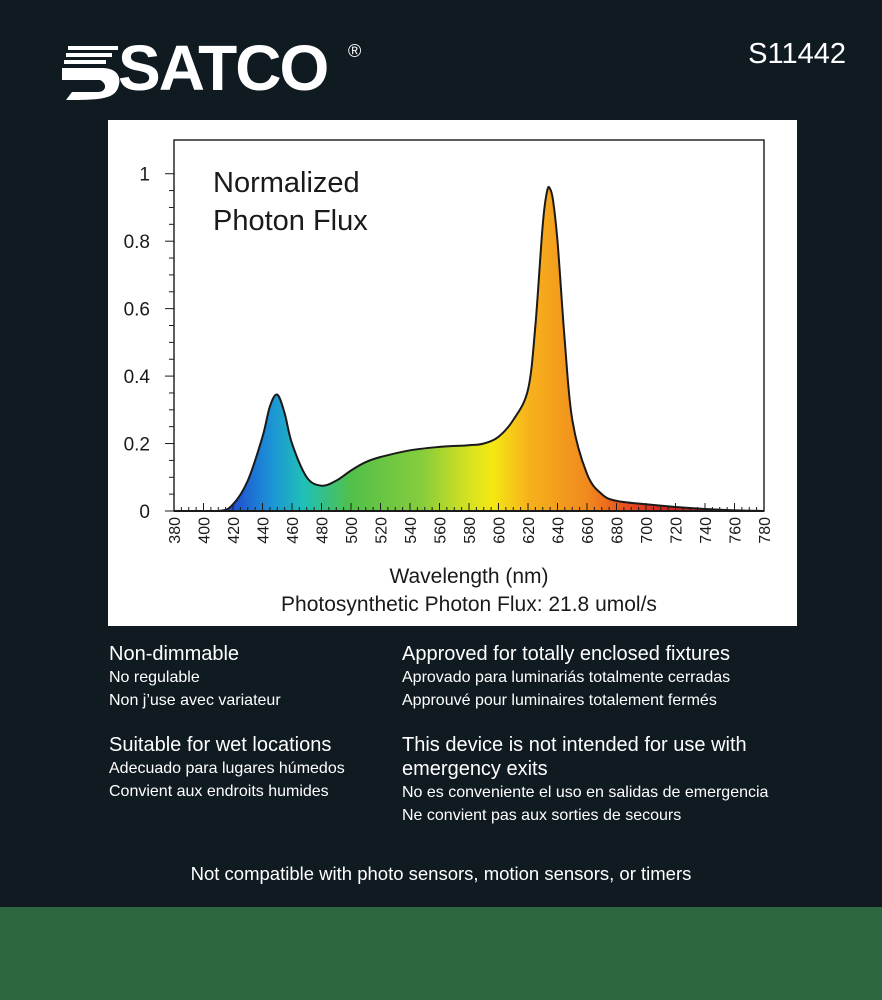 Image resolution: width=882 pixels, height=1000 pixels. I want to click on x-tick-label: 480, so click(323, 530).